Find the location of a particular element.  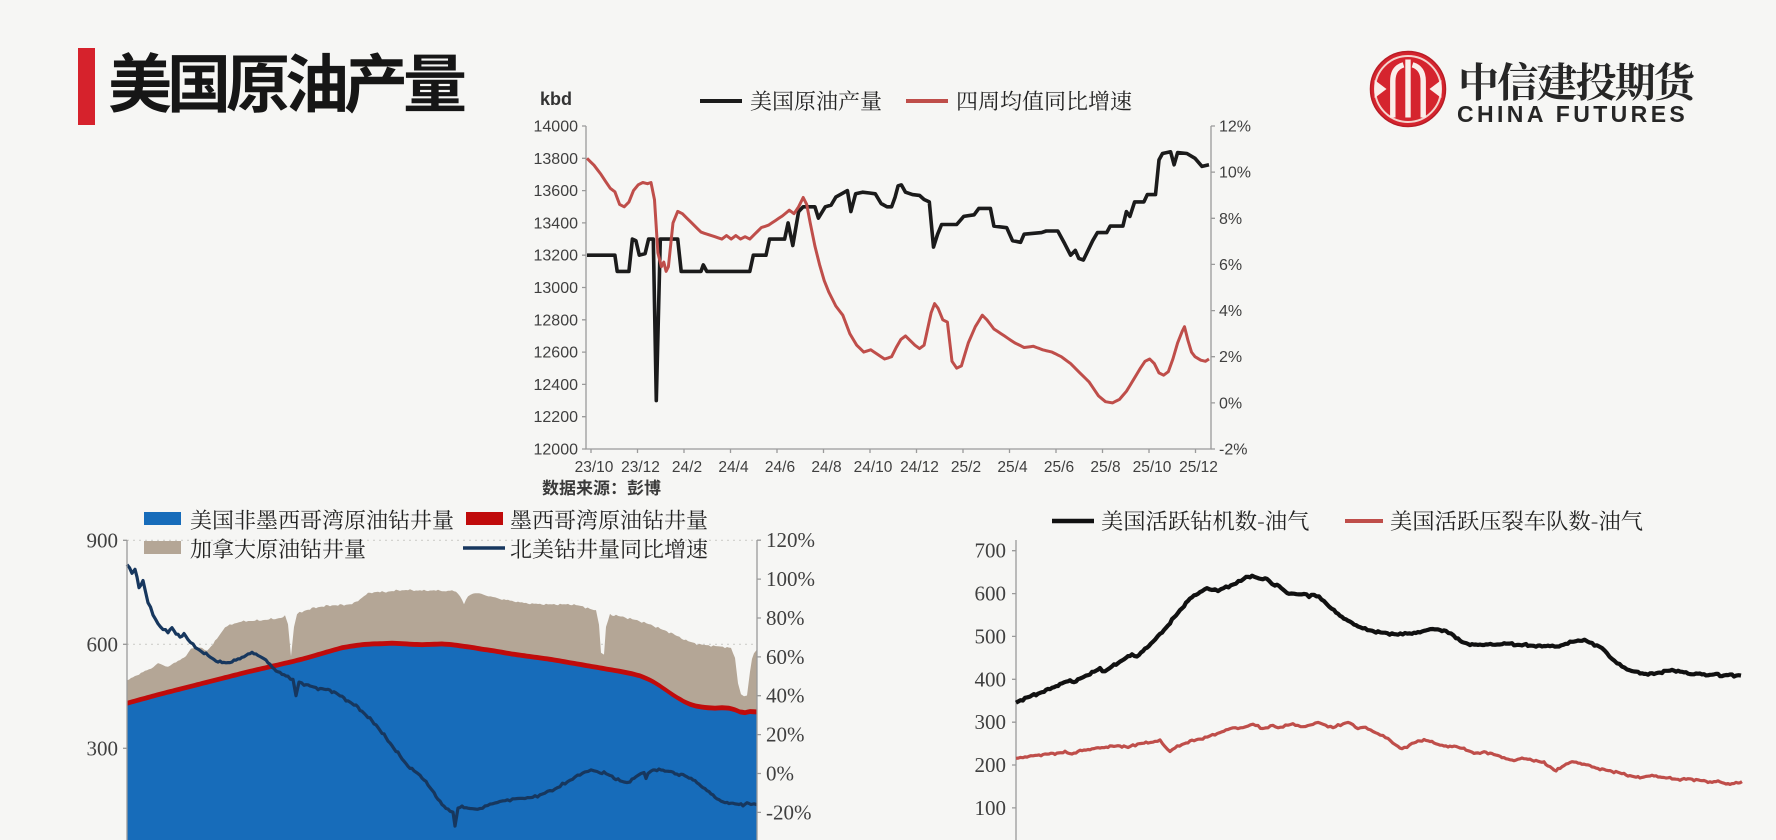

svg-text: 12400 is located at coordinates (556, 385).